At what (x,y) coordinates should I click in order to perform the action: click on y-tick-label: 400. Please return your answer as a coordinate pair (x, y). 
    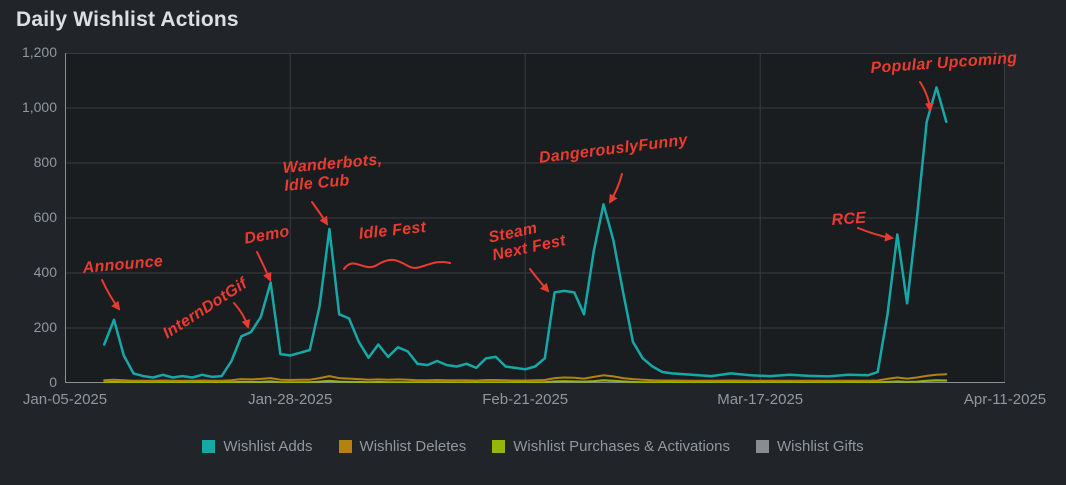
    Looking at the image, I should click on (45, 272).